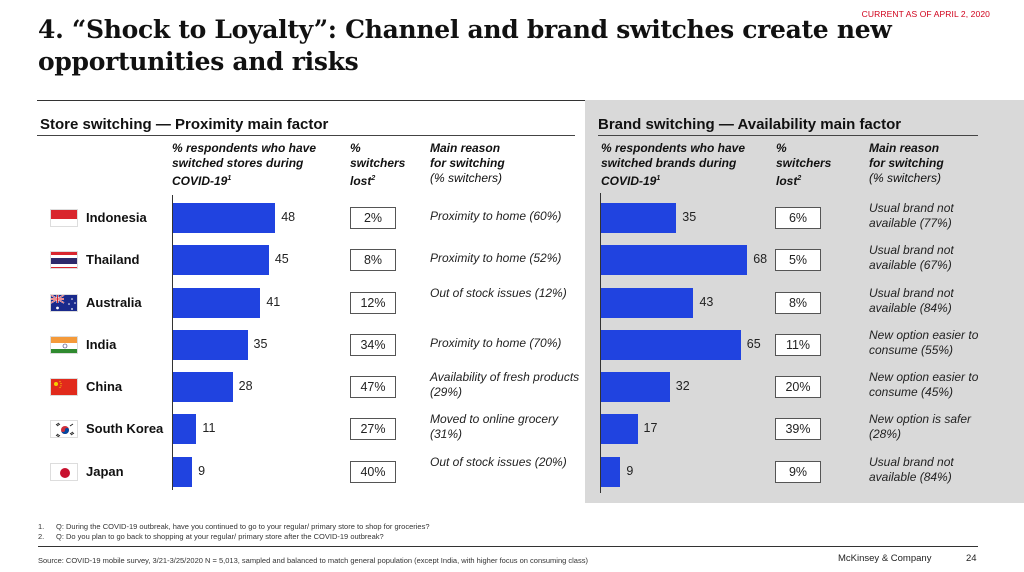 The height and width of the screenshot is (572, 1024). I want to click on store-switchers-lost-thailand: 8%, so click(373, 260).